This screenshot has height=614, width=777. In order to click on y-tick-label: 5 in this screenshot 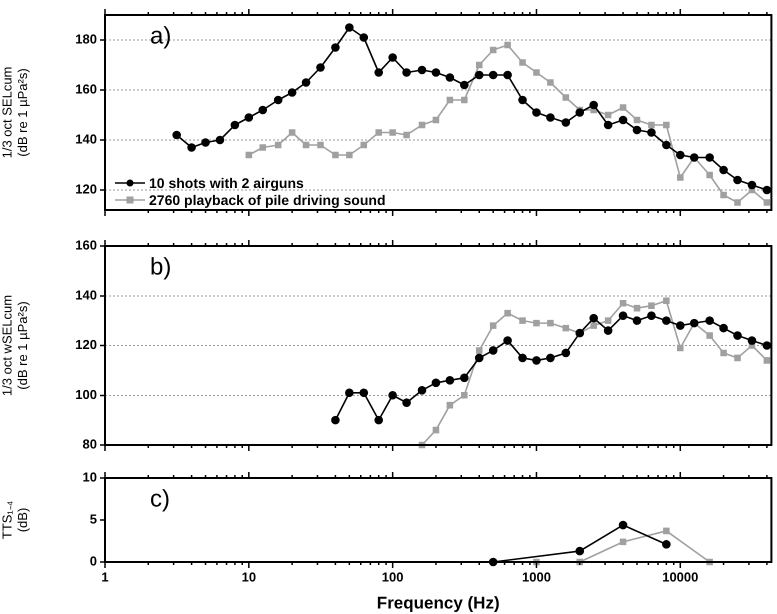, I will do `click(93, 519)`.